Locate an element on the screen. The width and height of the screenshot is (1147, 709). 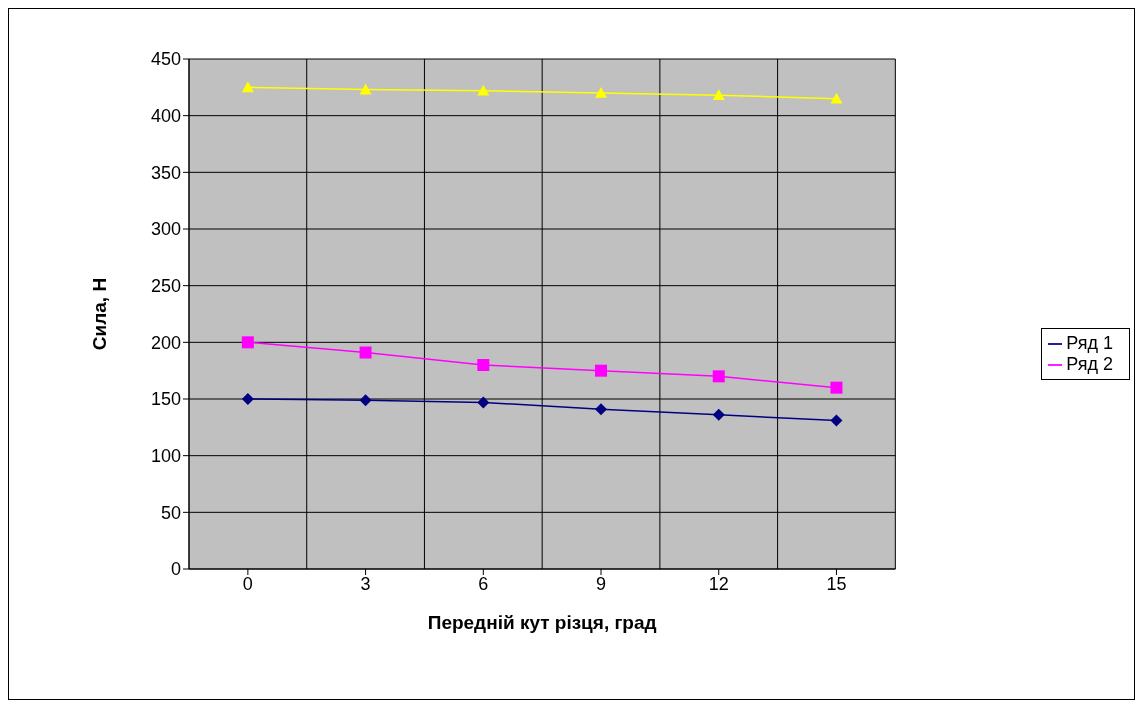
x-tick-label: 9 is located at coordinates (601, 583).